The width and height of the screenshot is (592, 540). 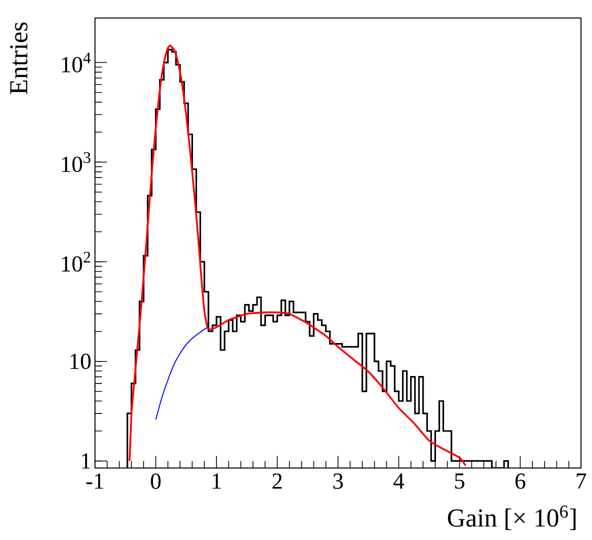 What do you see at coordinates (216, 481) in the screenshot?
I see `x-tick-label: 1` at bounding box center [216, 481].